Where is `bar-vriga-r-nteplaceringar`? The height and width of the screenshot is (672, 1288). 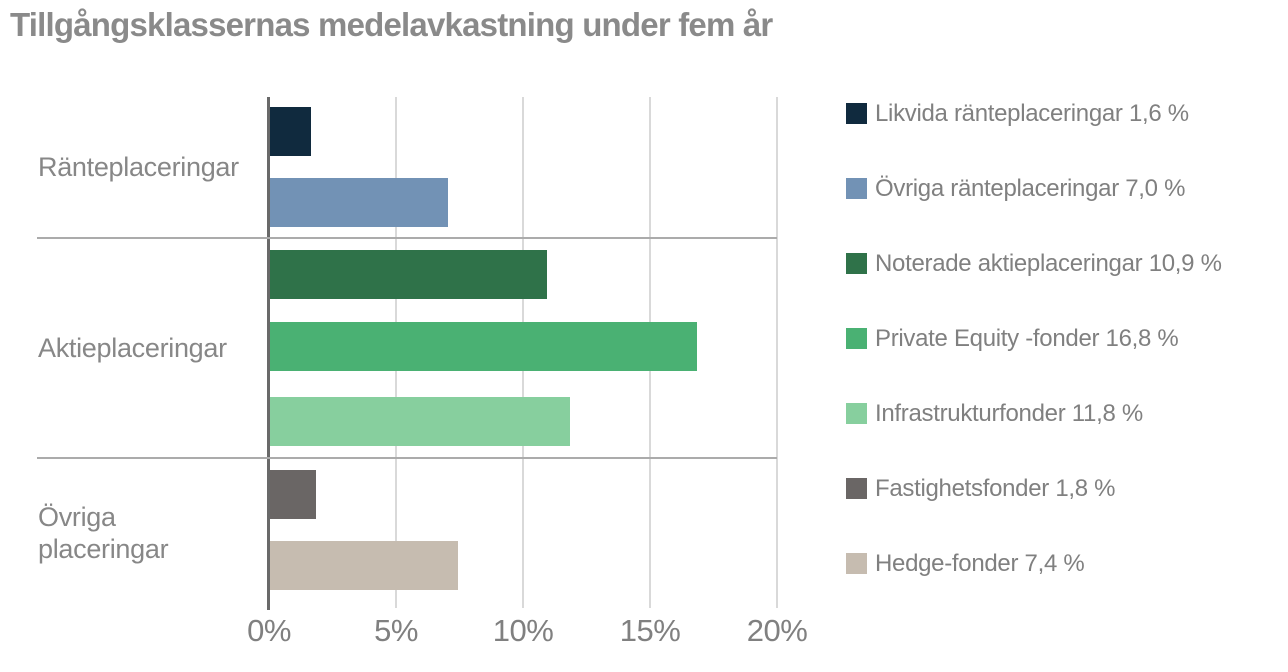 bar-vriga-r-nteplaceringar is located at coordinates (359, 202).